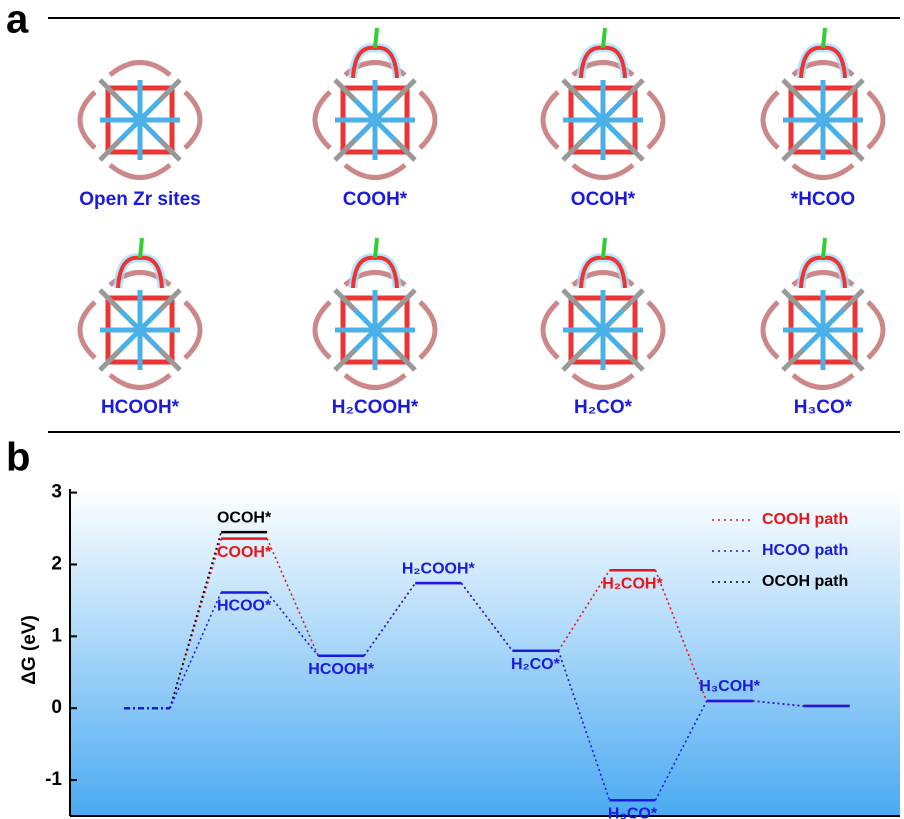 This screenshot has height=819, width=904. I want to click on y-tick-label: 3, so click(56, 492).